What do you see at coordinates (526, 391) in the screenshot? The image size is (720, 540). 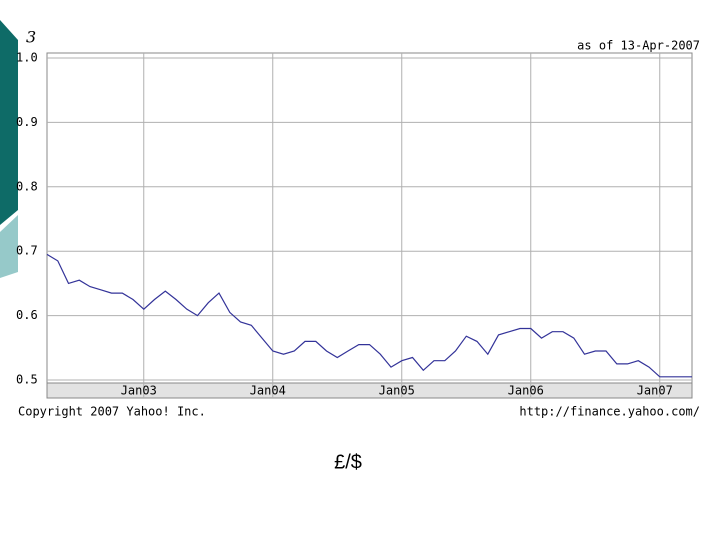 I see `x-tick-label: Jan06` at bounding box center [526, 391].